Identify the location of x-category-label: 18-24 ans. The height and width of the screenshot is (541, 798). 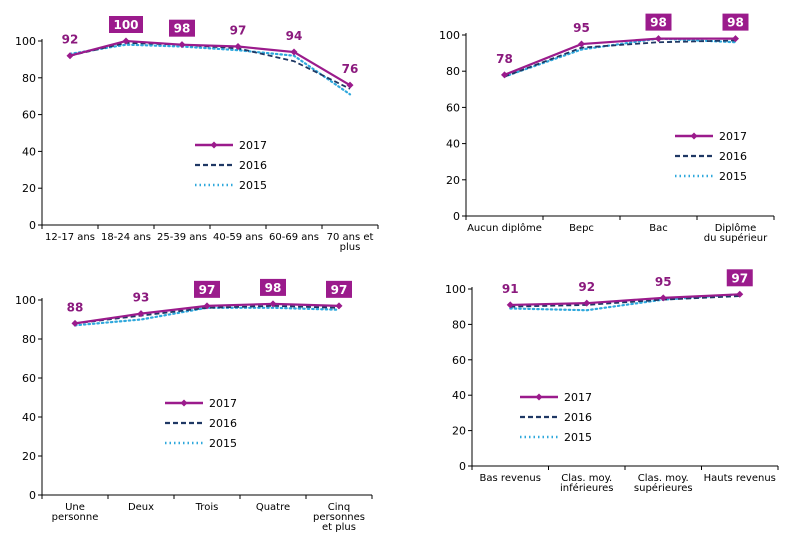
(126, 237).